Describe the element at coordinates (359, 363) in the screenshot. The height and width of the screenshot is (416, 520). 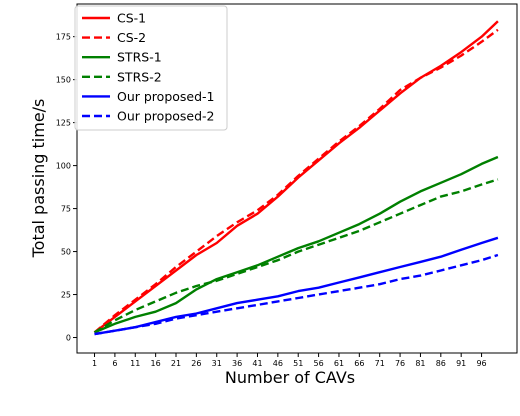
I see `x-tick-label: 66` at that location.